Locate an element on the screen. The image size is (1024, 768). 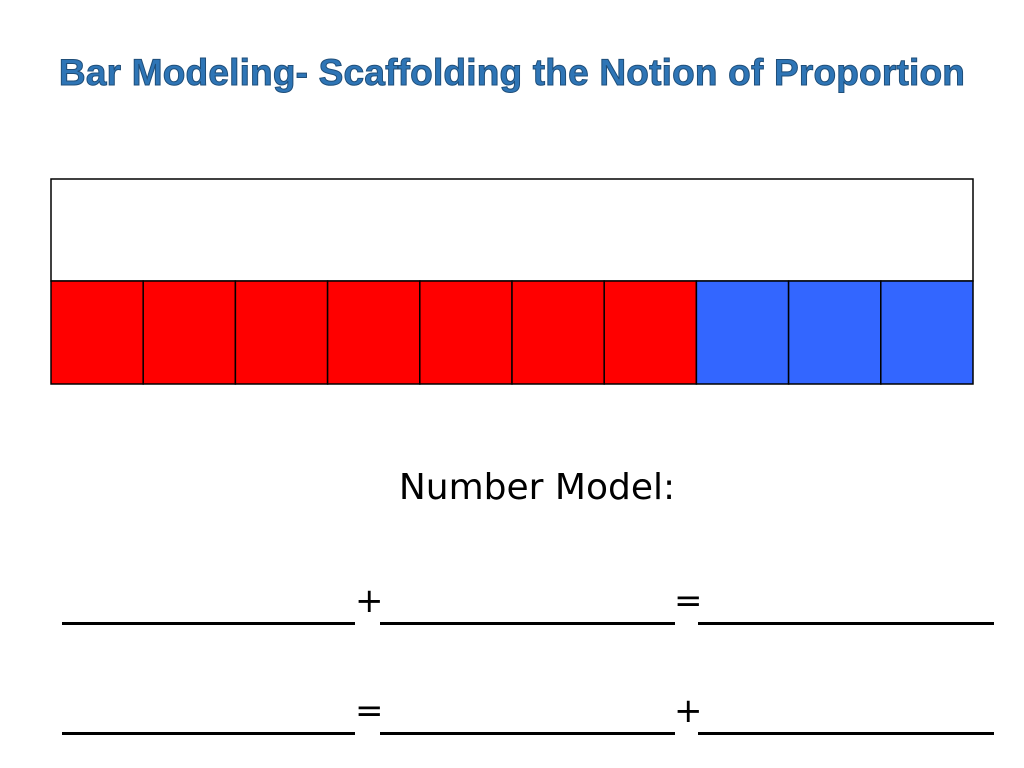
whole-bar is located at coordinates (512, 230).